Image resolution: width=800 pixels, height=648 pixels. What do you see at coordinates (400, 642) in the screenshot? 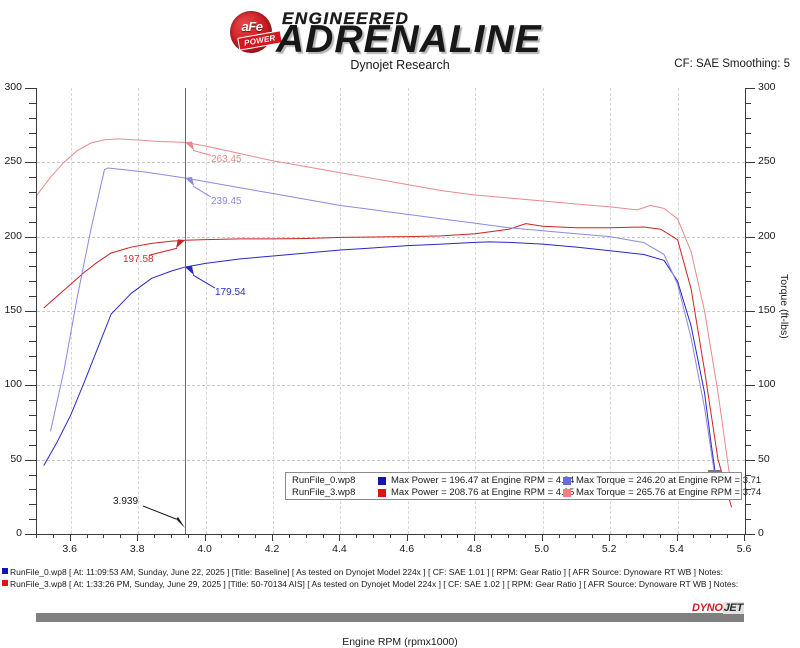
I see `x-axis-title: Engine RPM (rpmx1000)` at bounding box center [400, 642].